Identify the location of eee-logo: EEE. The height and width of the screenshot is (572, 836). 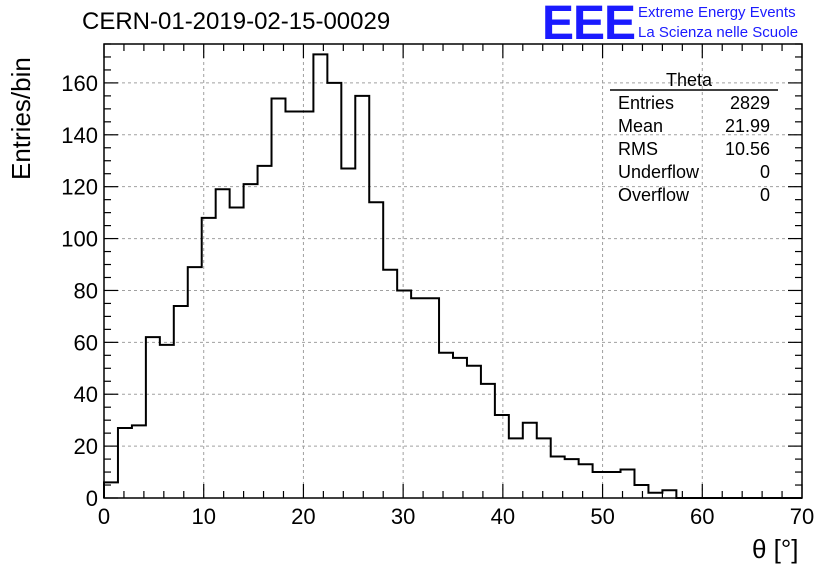
(589, 25).